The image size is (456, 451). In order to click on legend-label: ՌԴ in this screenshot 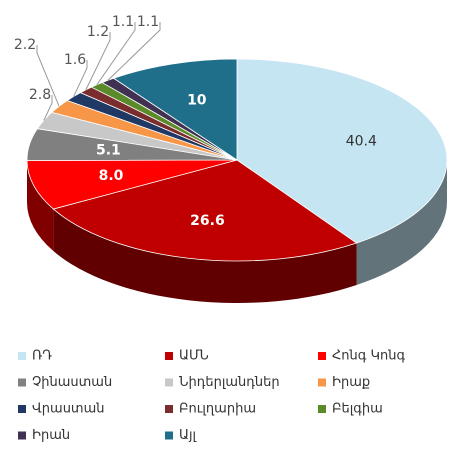, I will do `click(42, 356)`.